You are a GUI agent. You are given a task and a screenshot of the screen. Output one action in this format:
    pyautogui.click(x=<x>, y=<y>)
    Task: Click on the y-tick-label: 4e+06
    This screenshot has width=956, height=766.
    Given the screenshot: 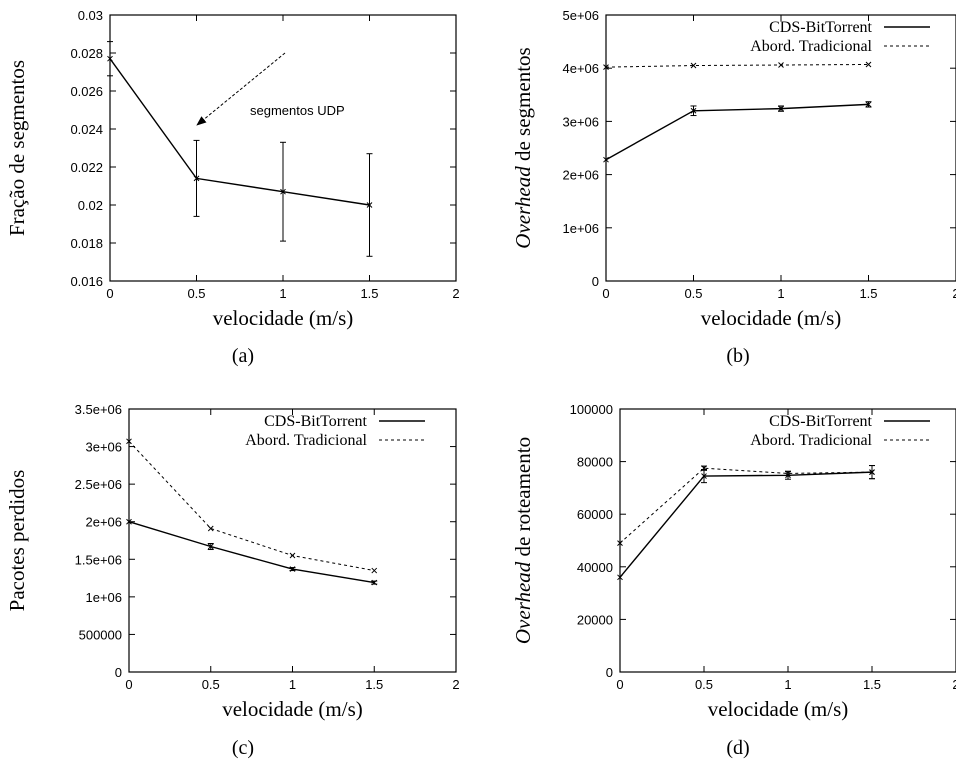 What is the action you would take?
    pyautogui.click(x=580, y=68)
    